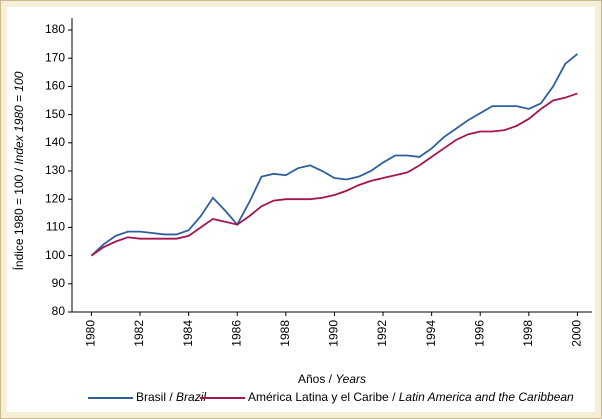 Image resolution: width=602 pixels, height=419 pixels. What do you see at coordinates (55, 142) in the screenshot?
I see `y-tick-label: 140` at bounding box center [55, 142].